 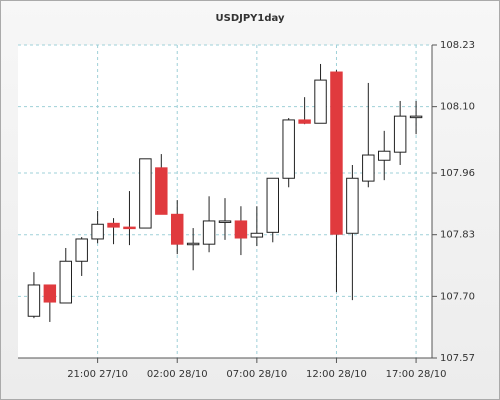 What do you see at coordinates (457, 296) in the screenshot?
I see `y-tick-label: 107.70` at bounding box center [457, 296].